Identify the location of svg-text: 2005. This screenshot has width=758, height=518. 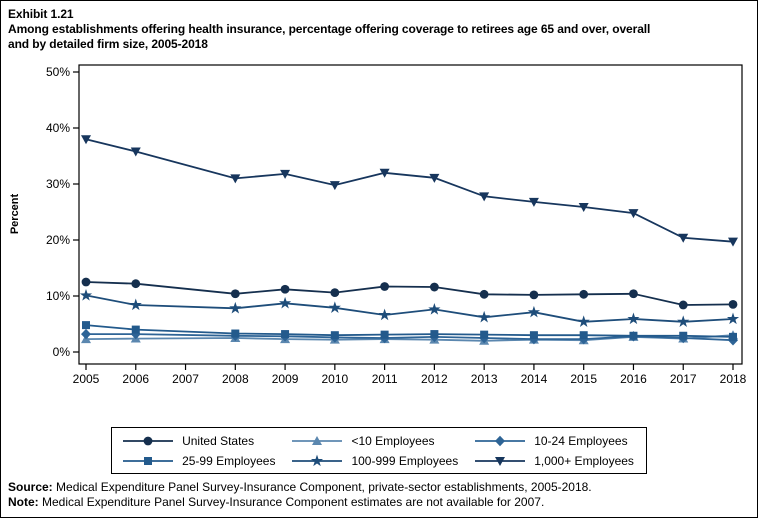
(86, 379).